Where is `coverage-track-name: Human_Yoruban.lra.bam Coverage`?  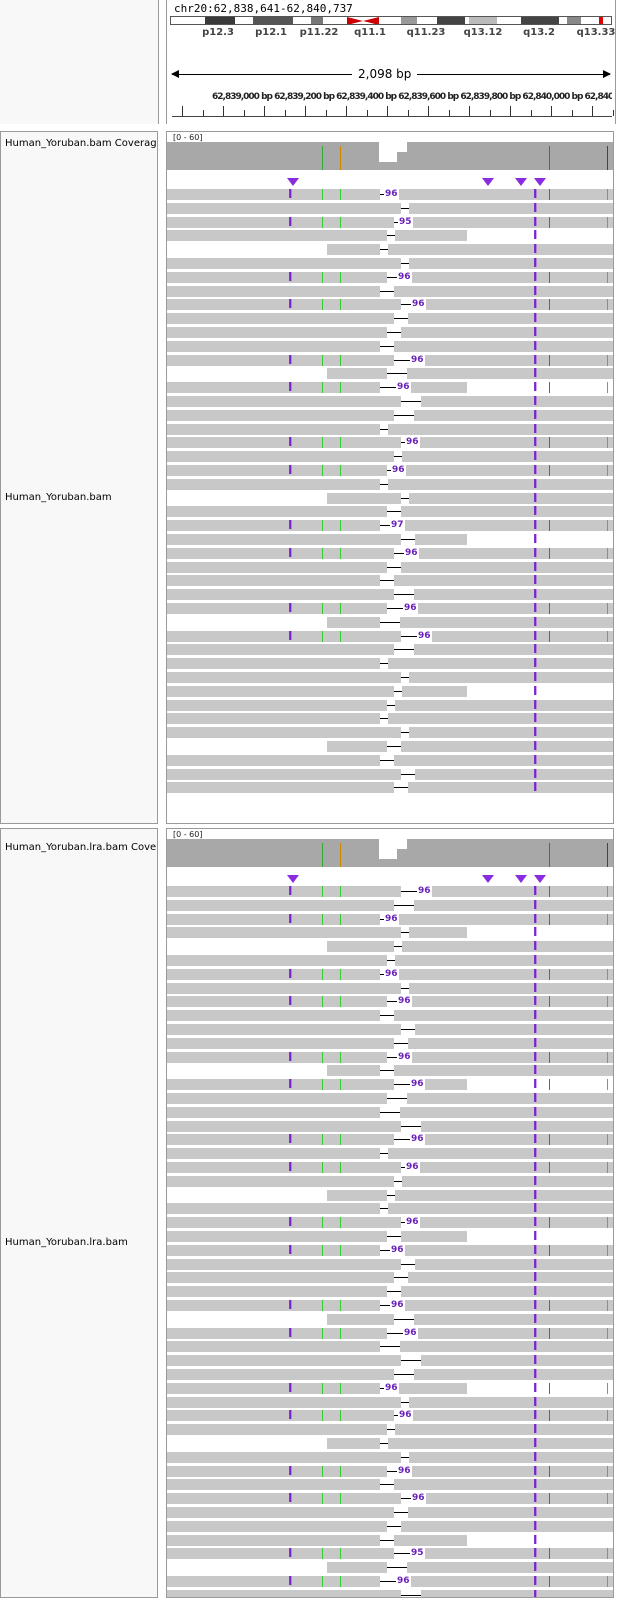 coverage-track-name: Human_Yoruban.lra.bam Coverage is located at coordinates (81, 847).